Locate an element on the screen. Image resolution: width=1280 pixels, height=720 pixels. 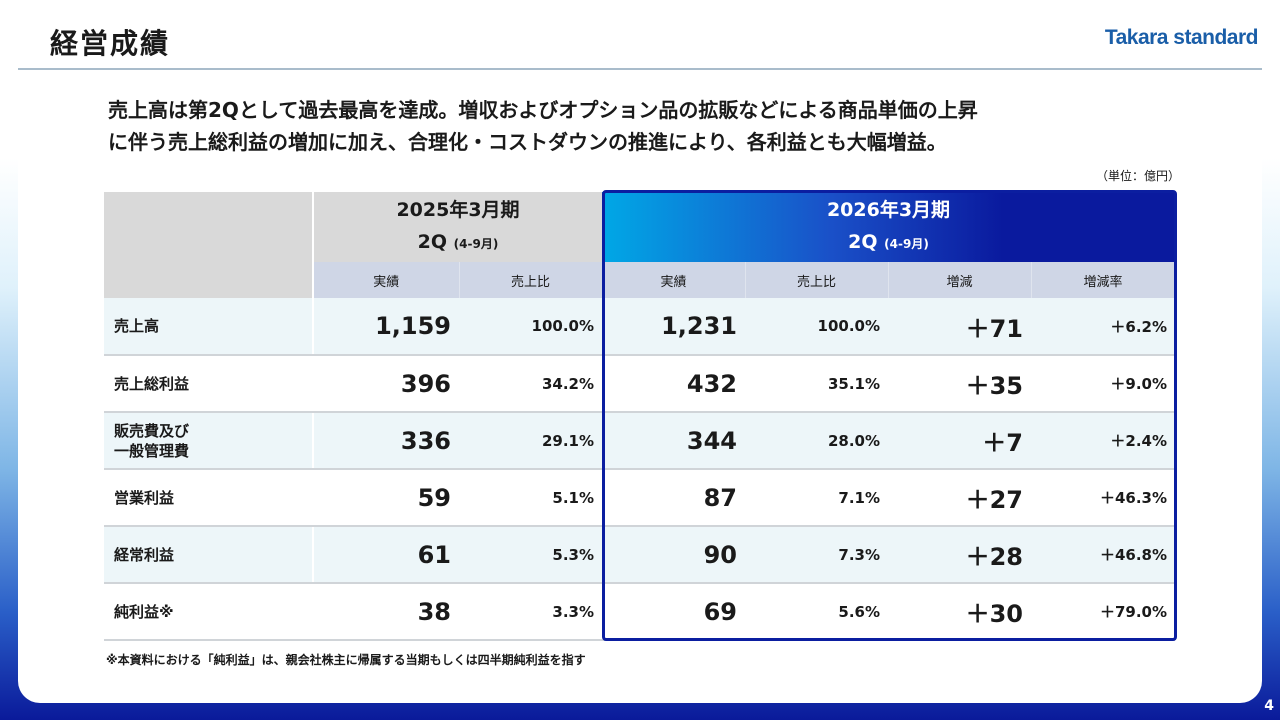
curr-actual: 69 is located at coordinates (673, 612).